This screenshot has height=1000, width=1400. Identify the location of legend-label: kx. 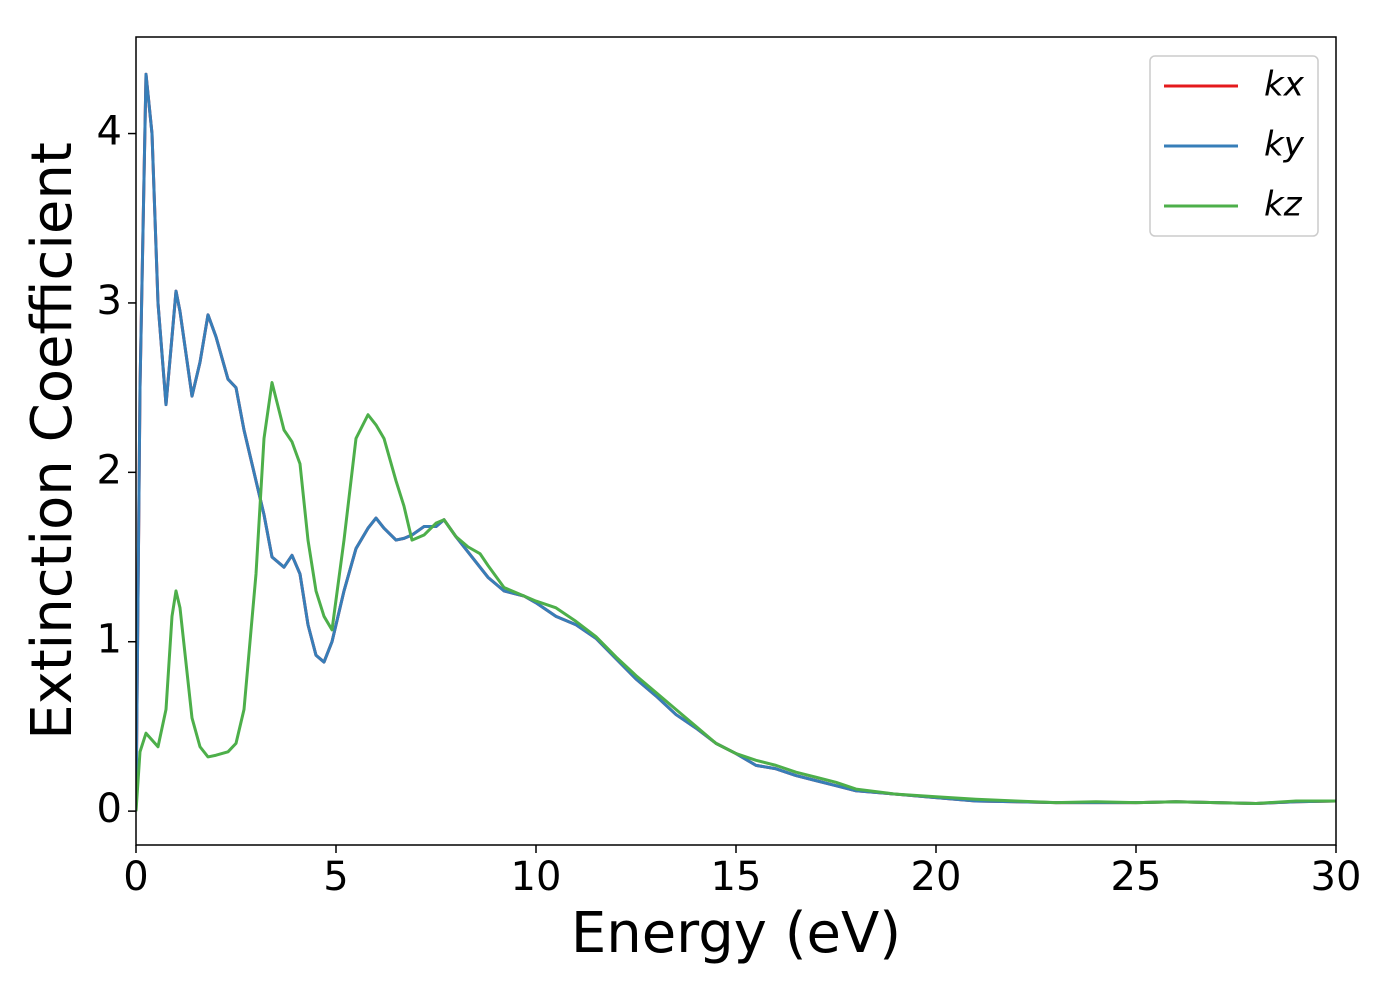
(1284, 85).